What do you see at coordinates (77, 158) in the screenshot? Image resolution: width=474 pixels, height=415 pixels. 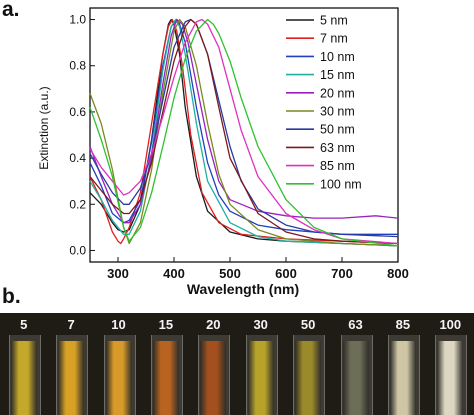 I see `y-tick-label: 0.4` at bounding box center [77, 158].